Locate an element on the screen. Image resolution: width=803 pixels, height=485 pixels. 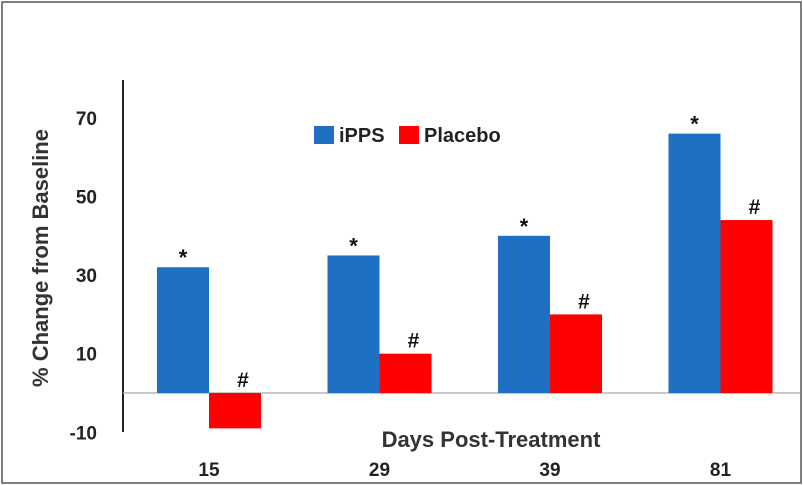
y-tick-label: -10 is located at coordinates (83, 433).